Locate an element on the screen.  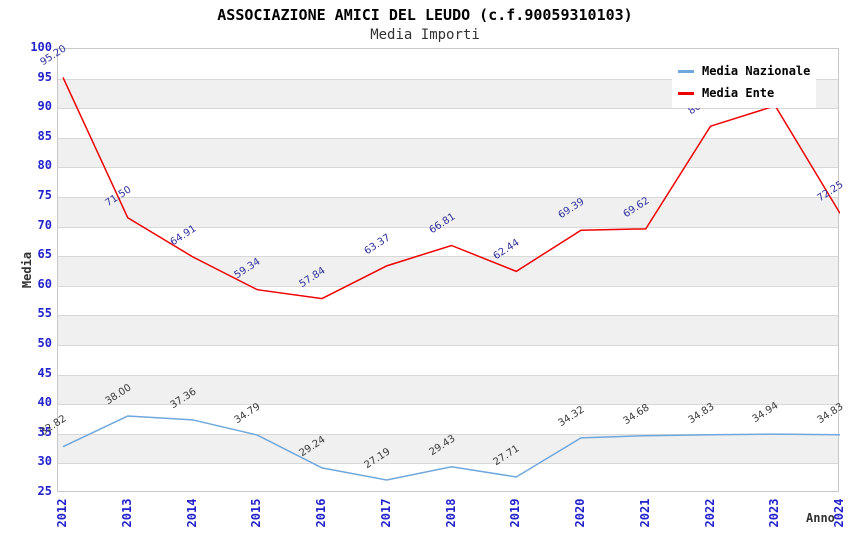
x-tick-label: 2012 is located at coordinates (62, 513).